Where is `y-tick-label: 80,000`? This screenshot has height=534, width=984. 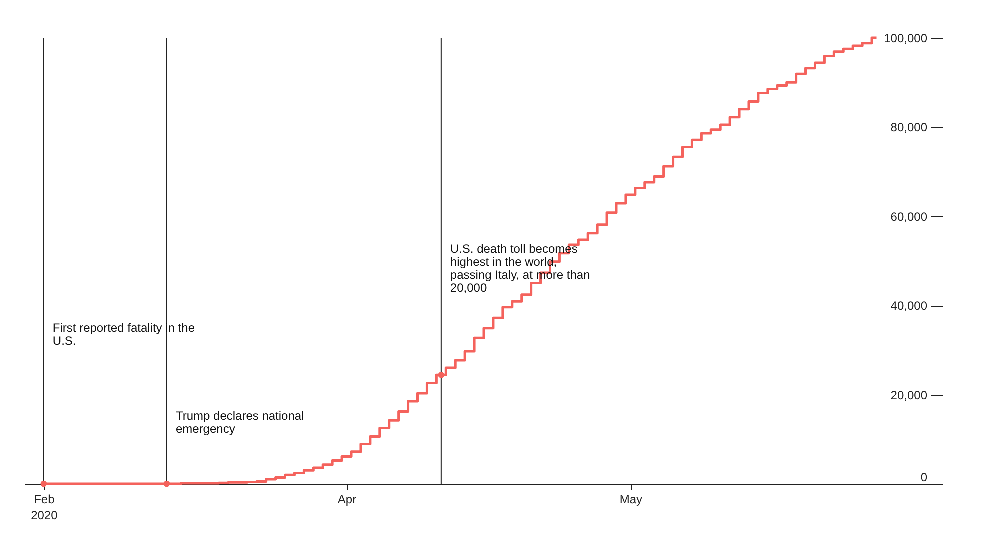
y-tick-label: 80,000 is located at coordinates (909, 127).